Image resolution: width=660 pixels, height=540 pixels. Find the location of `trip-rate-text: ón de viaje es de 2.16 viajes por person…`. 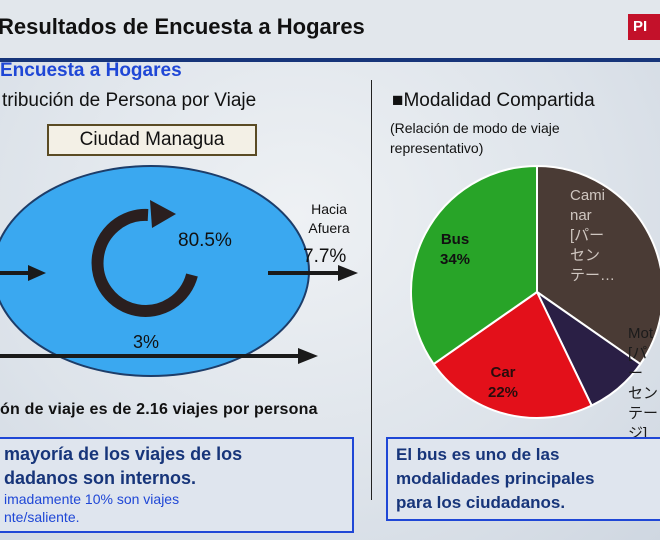

trip-rate-text: ón de viaje es de 2.16 viajes por person… is located at coordinates (159, 409).